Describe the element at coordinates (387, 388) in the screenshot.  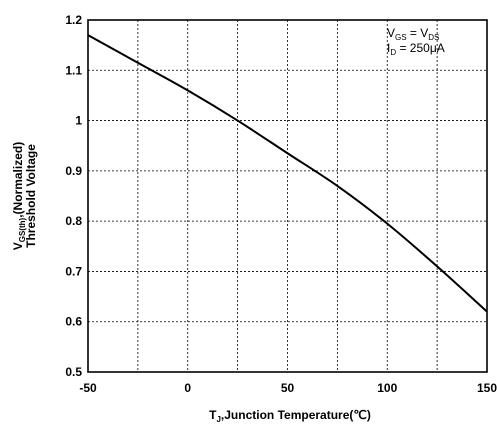
I see `x-tick-label: 100` at that location.